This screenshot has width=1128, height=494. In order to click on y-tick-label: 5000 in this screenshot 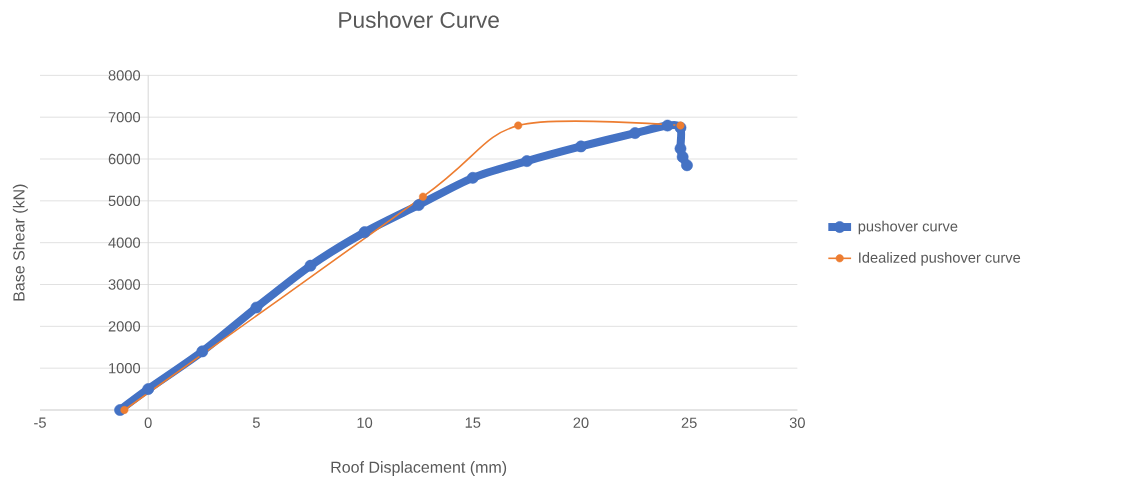, I will do `click(124, 201)`.